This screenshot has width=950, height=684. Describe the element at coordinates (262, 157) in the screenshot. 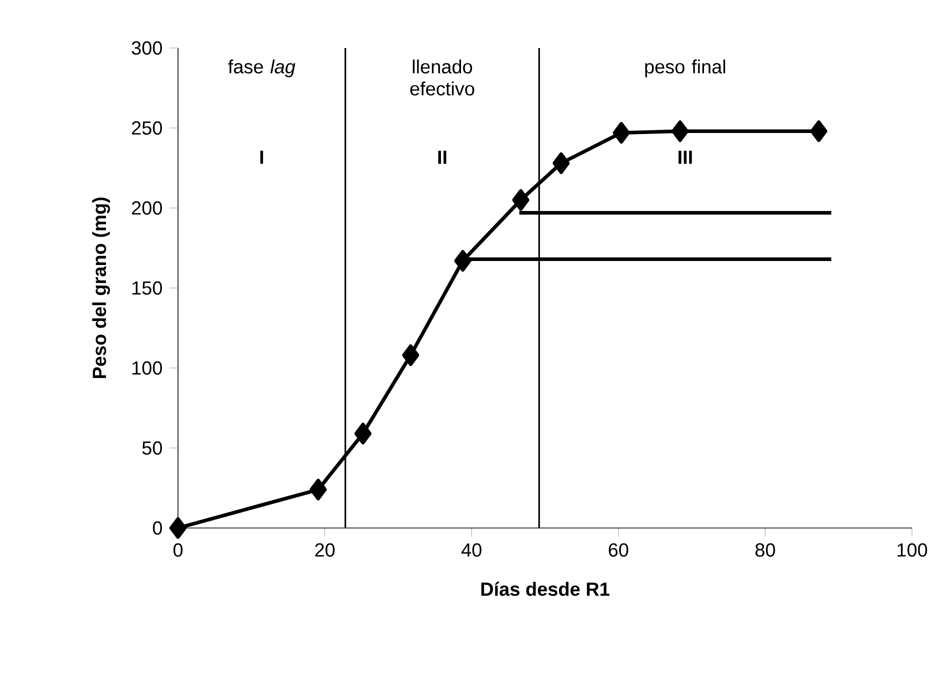

I see `annotation: I` at that location.